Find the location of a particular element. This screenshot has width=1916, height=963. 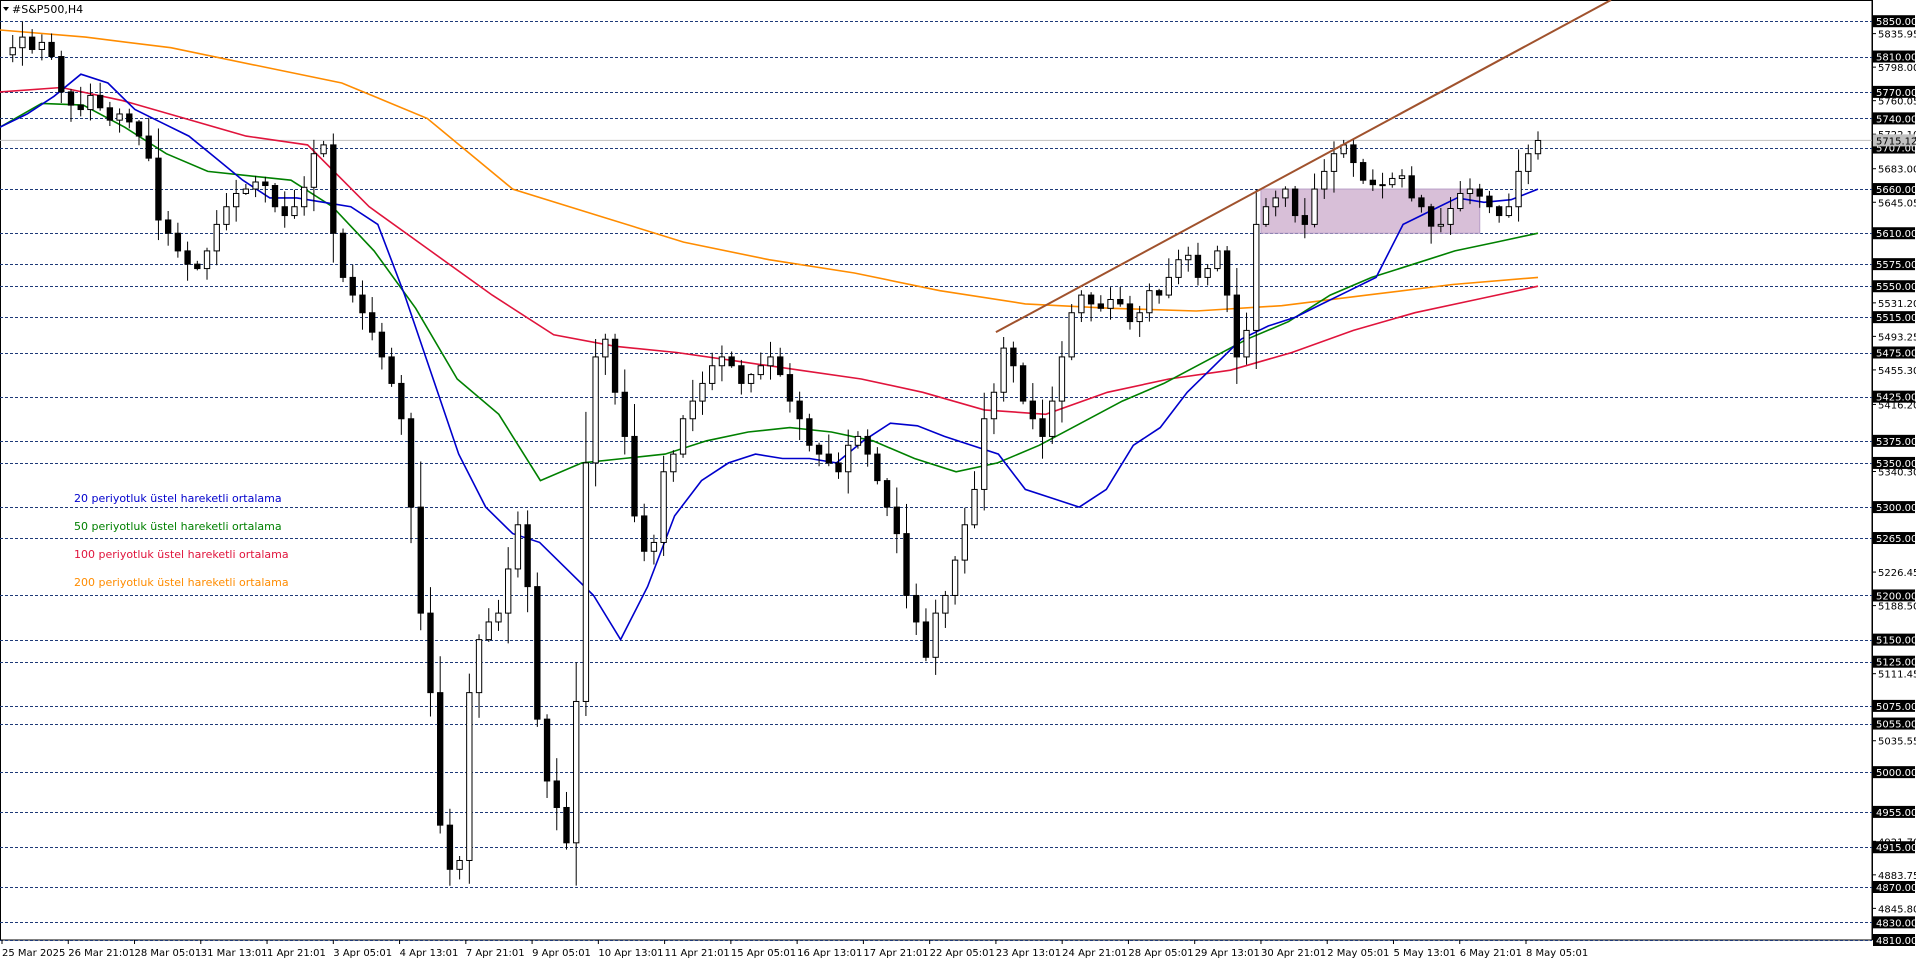

time-tick-label: 8 May 05:01 is located at coordinates (1557, 953).